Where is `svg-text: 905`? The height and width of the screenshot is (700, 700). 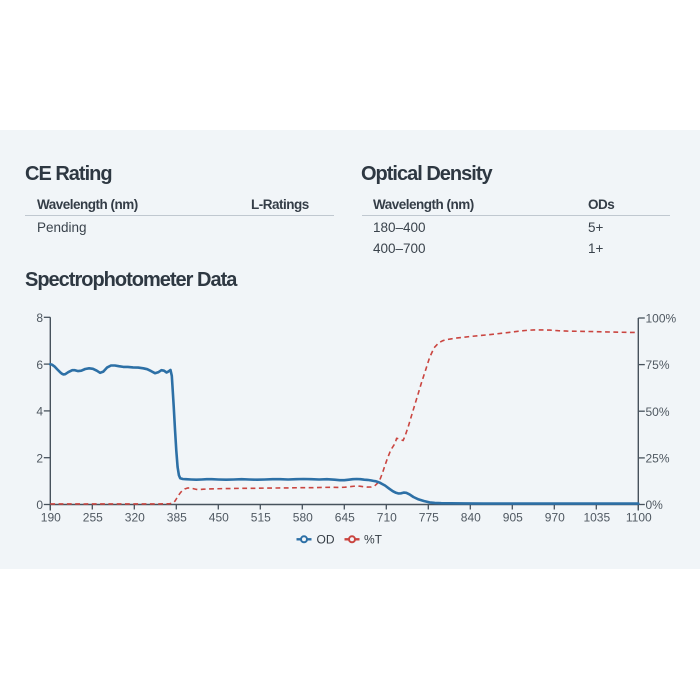
svg-text: 905 is located at coordinates (513, 517).